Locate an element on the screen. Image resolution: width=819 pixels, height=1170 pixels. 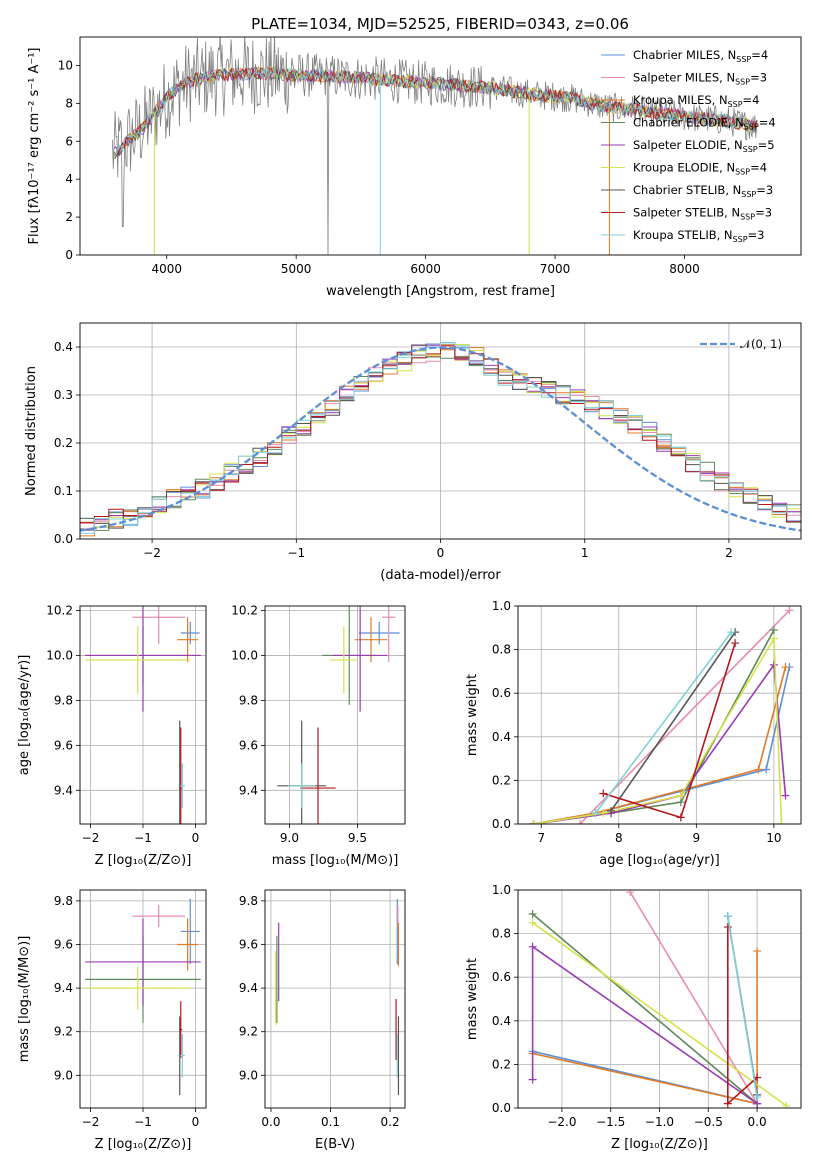
histogram-salpeter-stelib is located at coordinates (440, 433).